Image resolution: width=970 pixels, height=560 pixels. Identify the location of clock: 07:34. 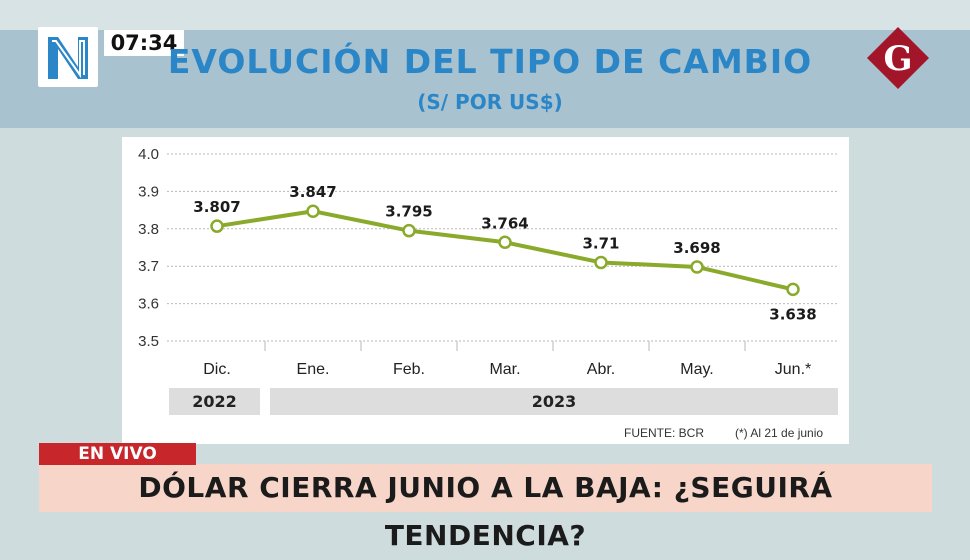
(144, 43).